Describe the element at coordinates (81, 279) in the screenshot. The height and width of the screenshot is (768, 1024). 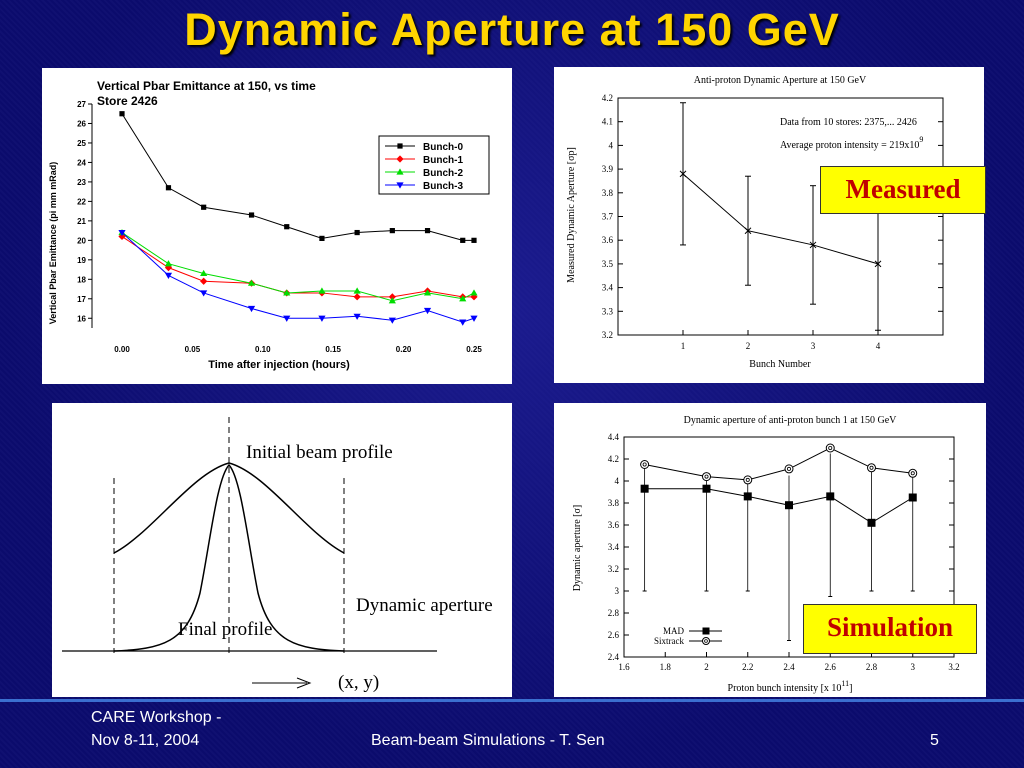
I see `y-tick-label: 18` at that location.